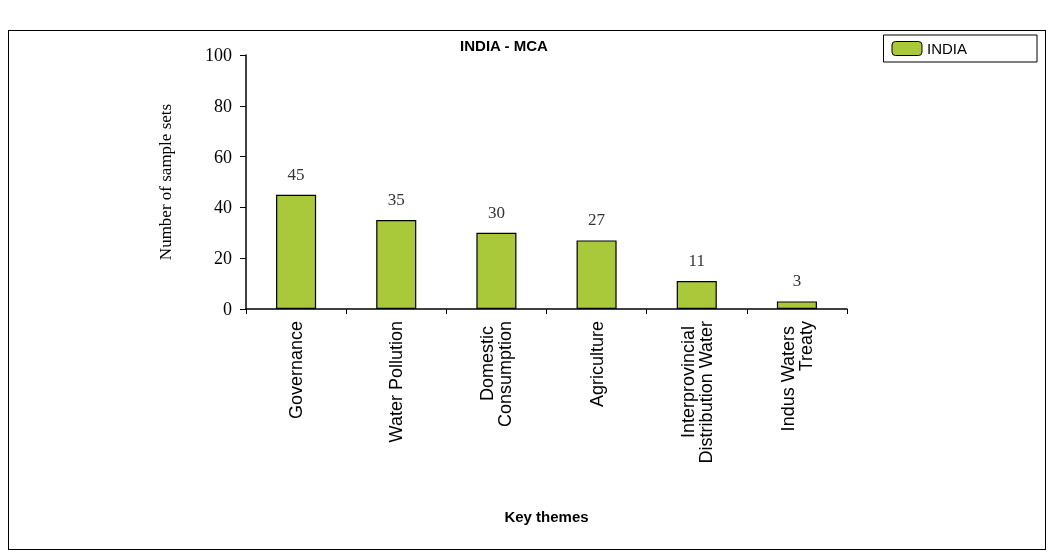  I want to click on y-tick-label: 40, so click(223, 207).